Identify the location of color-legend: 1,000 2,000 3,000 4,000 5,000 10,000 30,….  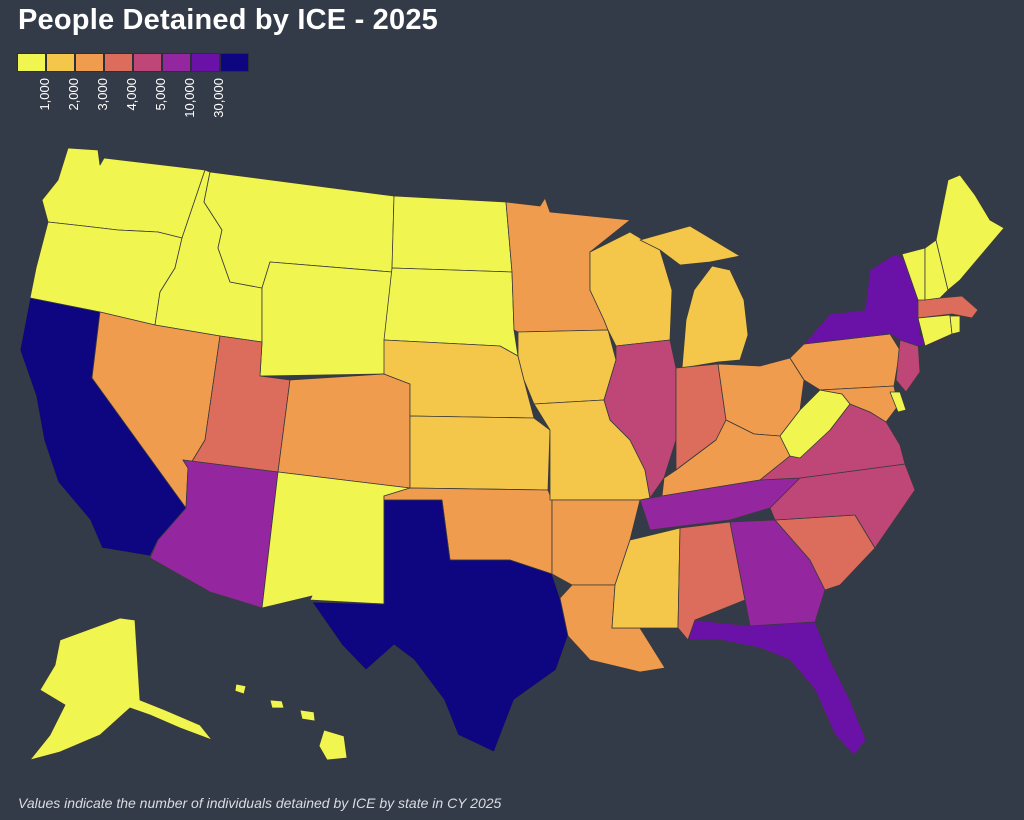
(137, 97).